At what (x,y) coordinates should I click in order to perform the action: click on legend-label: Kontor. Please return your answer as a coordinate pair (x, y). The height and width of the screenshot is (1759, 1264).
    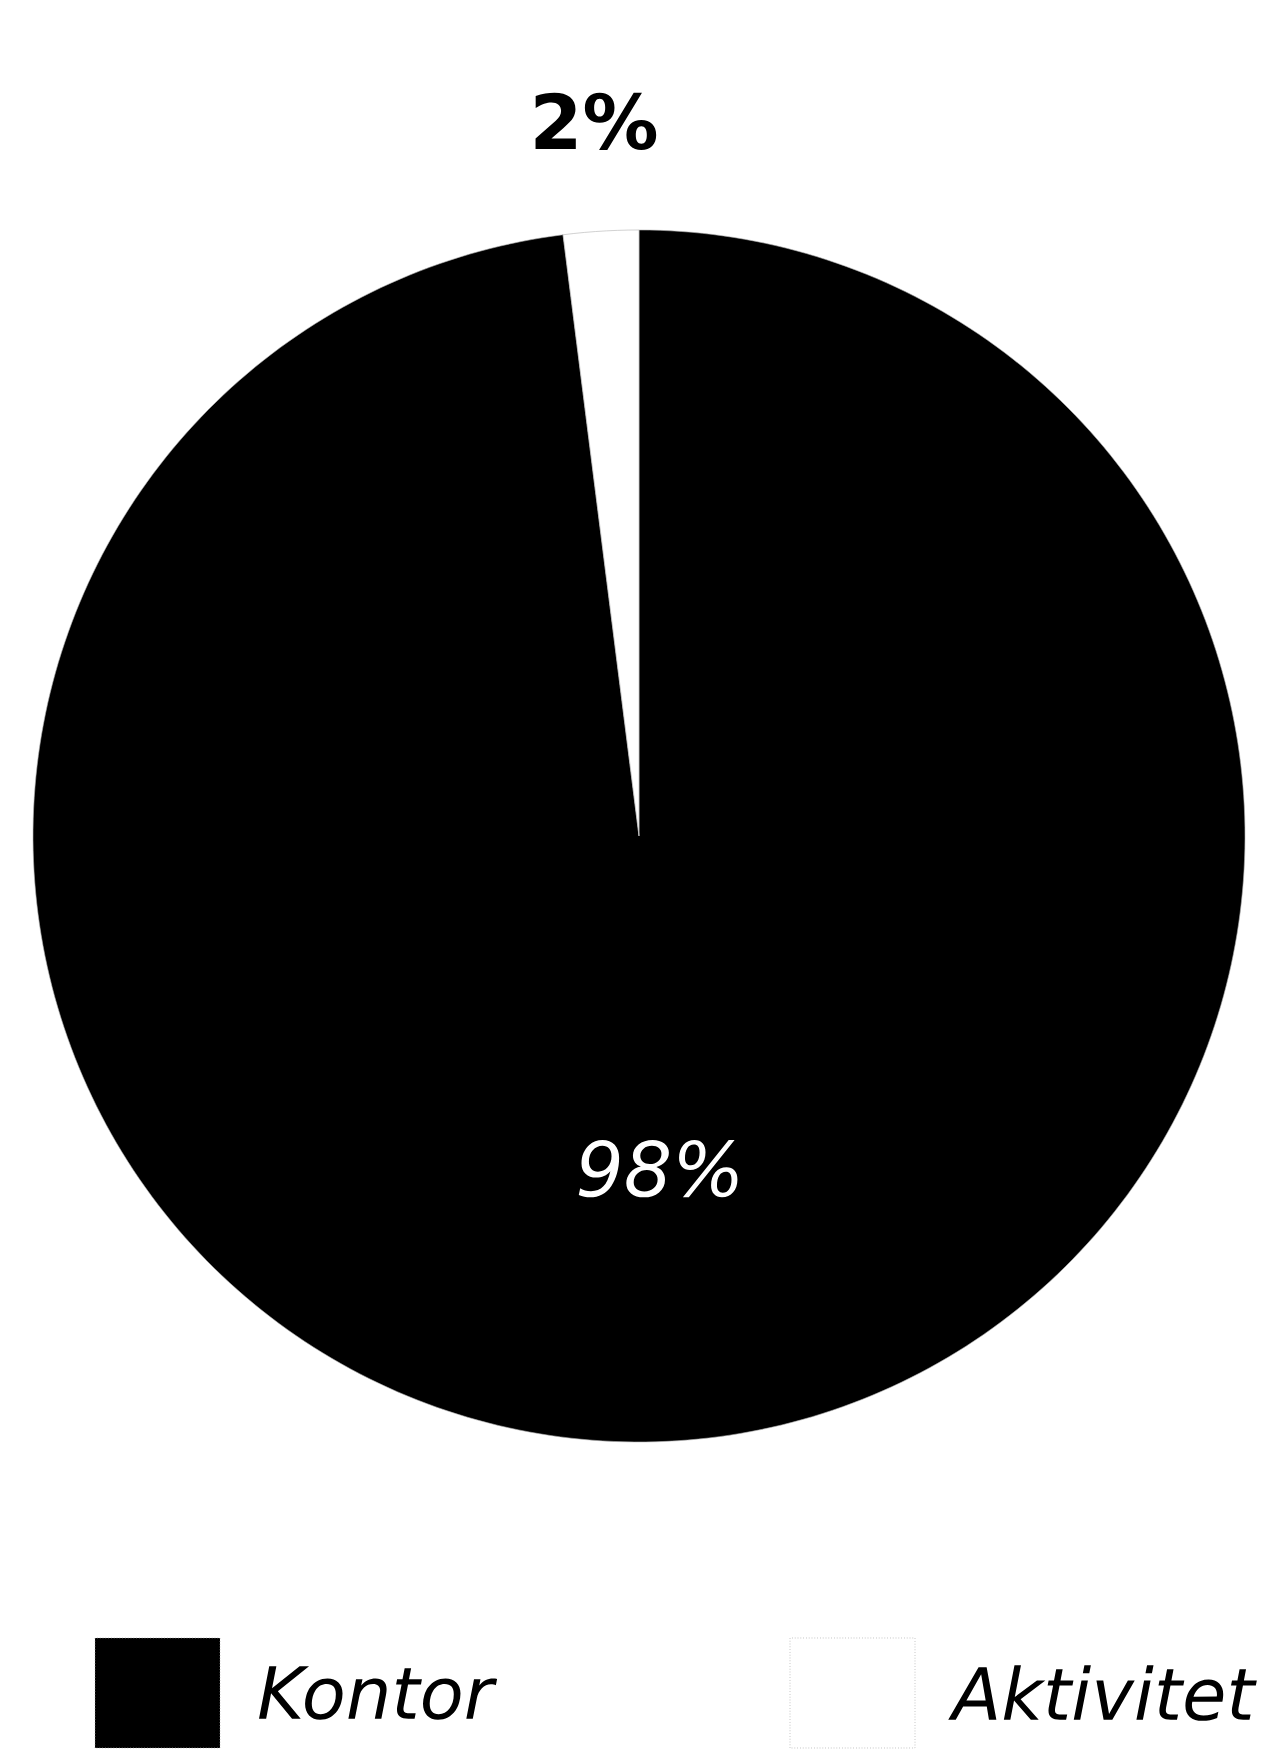
    Looking at the image, I should click on (378, 1693).